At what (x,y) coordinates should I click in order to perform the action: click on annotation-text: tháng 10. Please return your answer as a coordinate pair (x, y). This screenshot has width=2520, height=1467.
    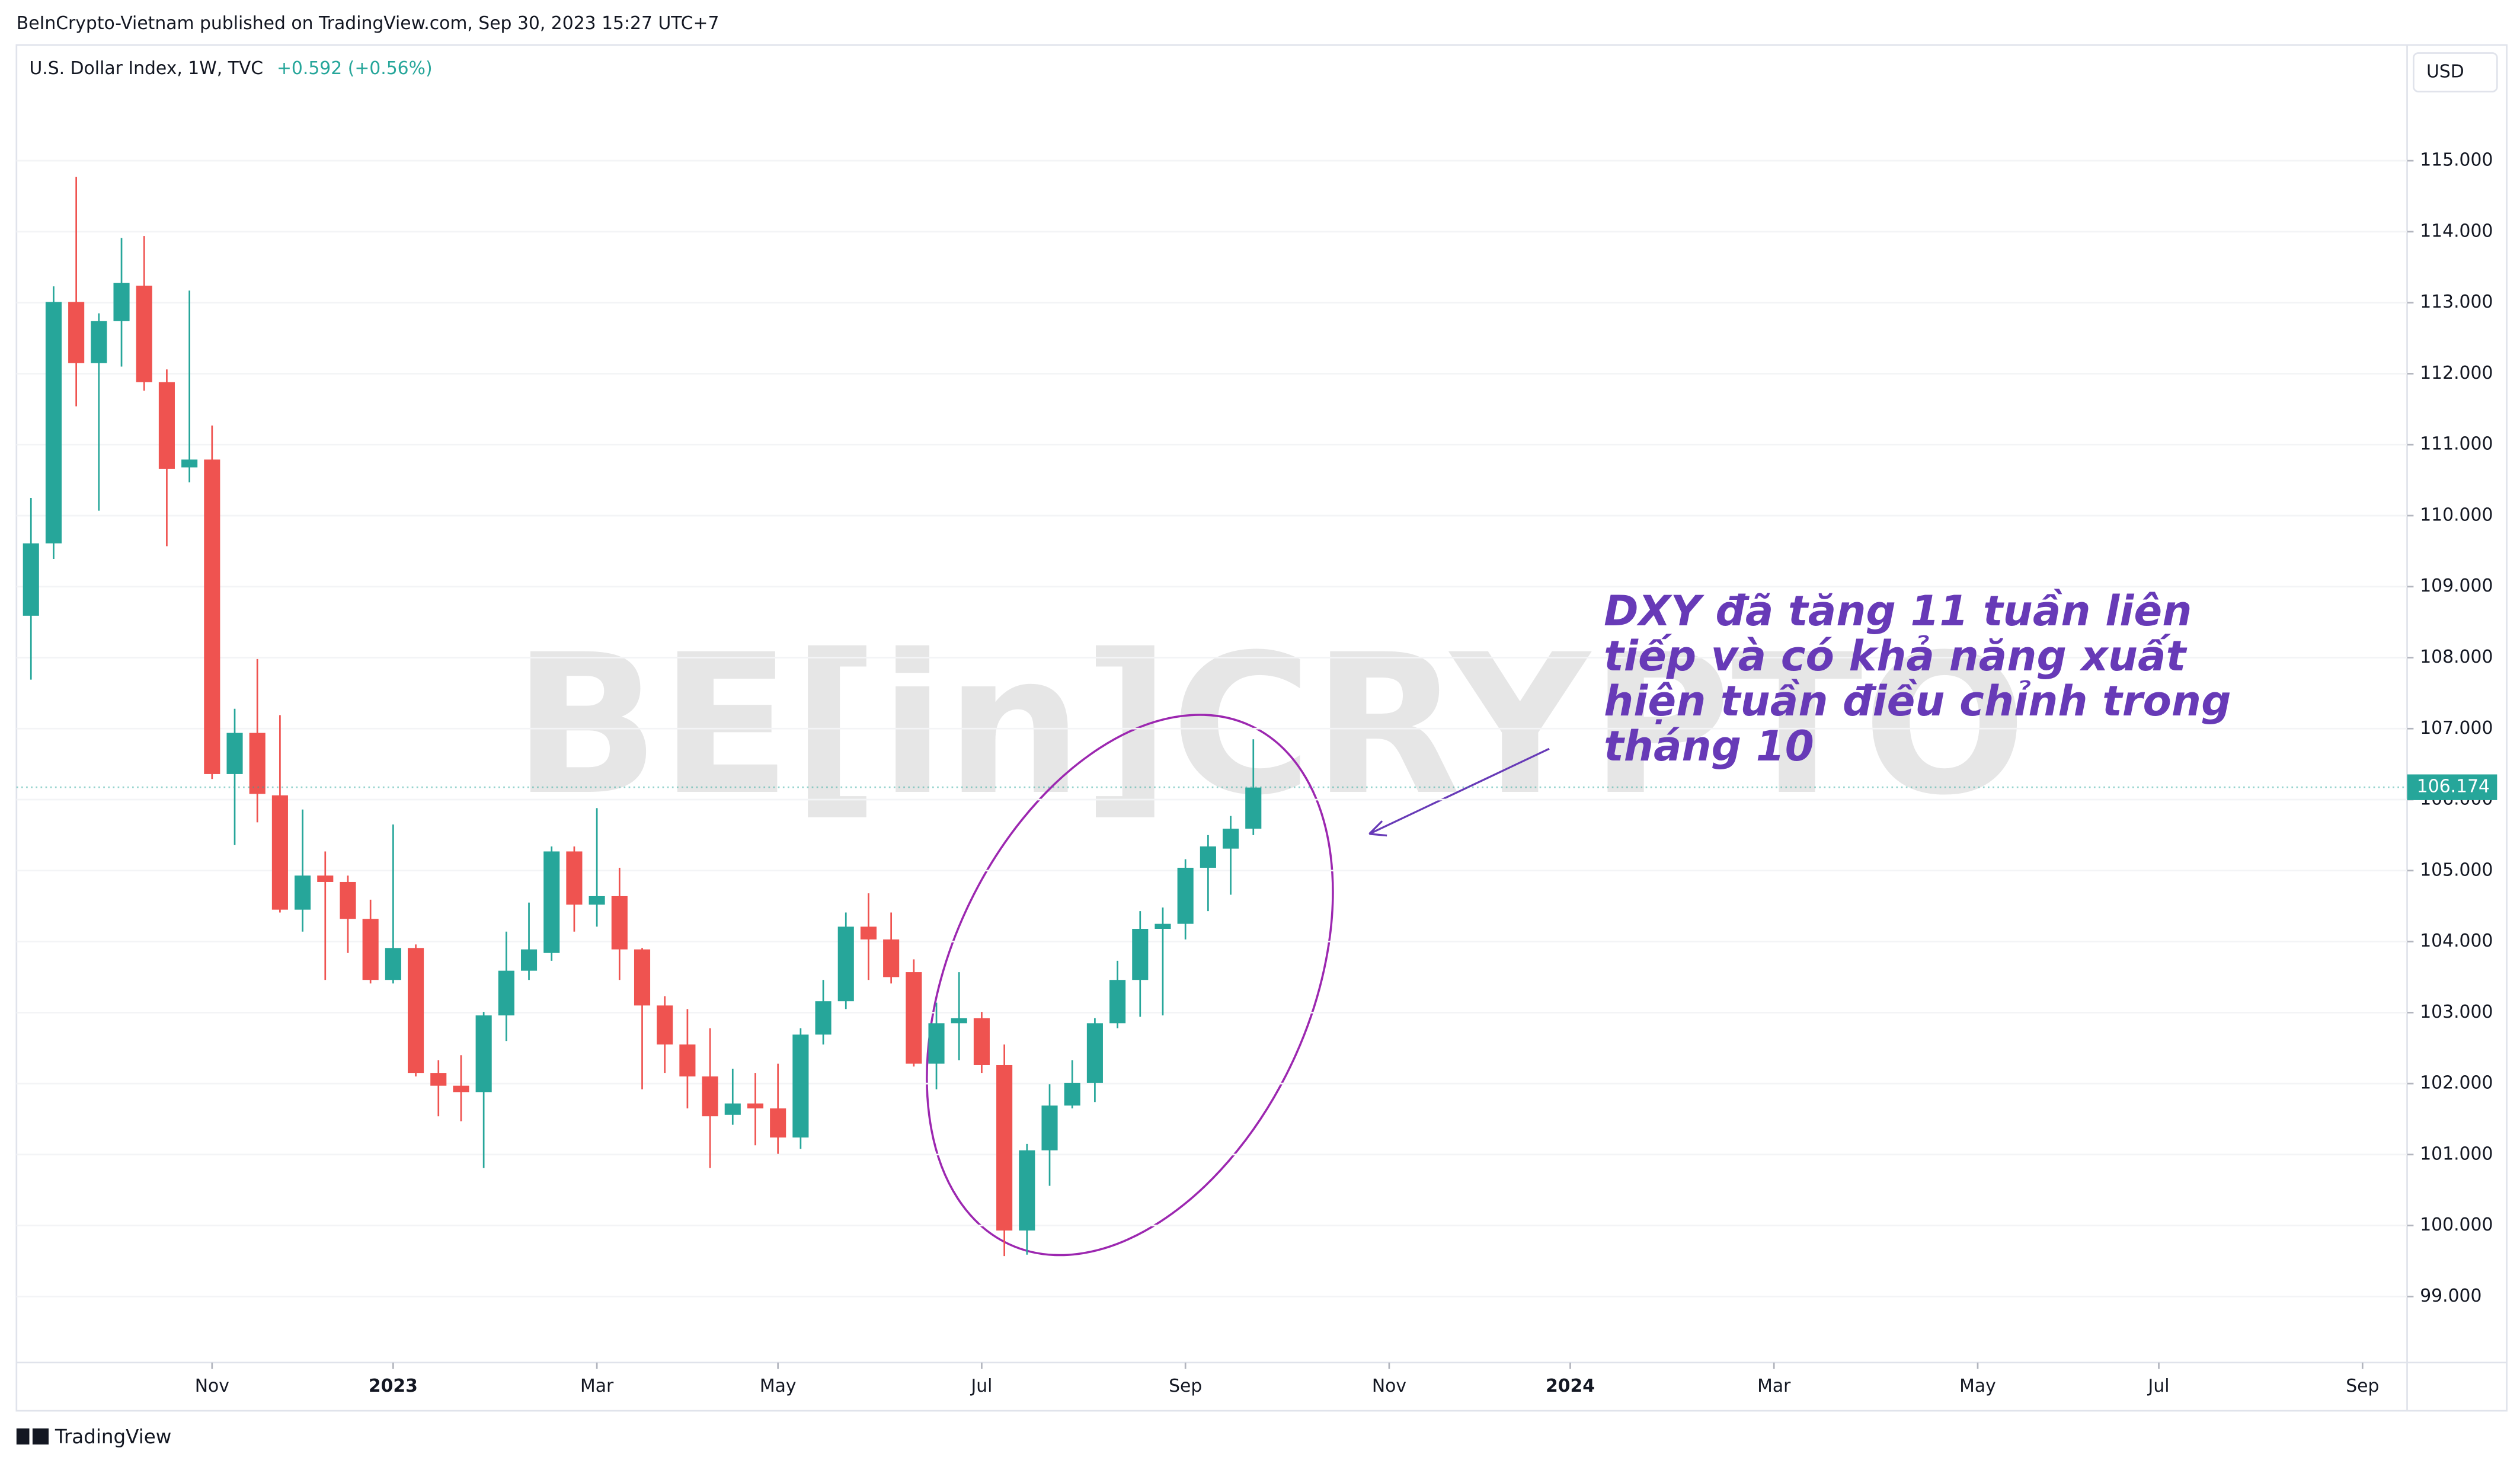
    Looking at the image, I should click on (1709, 747).